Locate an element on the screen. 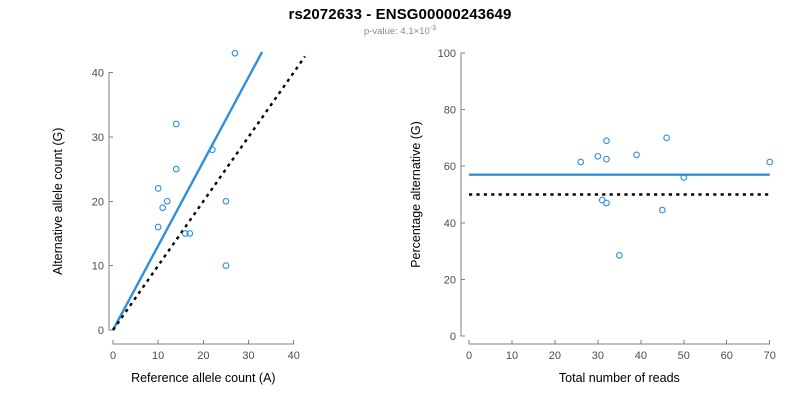 The height and width of the screenshot is (400, 800). y-axis-title: Alternative allele count (G) is located at coordinates (58, 201).